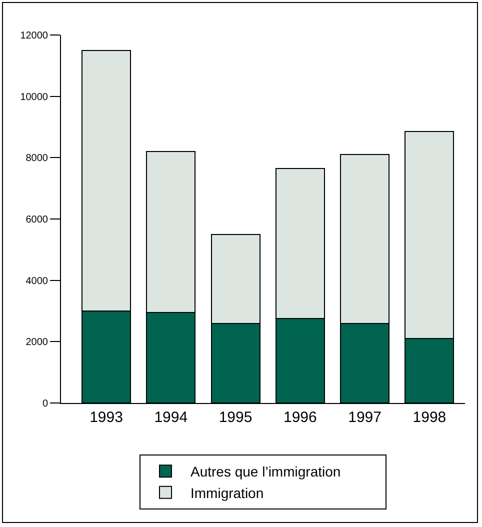 The image size is (482, 527). What do you see at coordinates (235, 417) in the screenshot?
I see `x-tick-label: 1995` at bounding box center [235, 417].